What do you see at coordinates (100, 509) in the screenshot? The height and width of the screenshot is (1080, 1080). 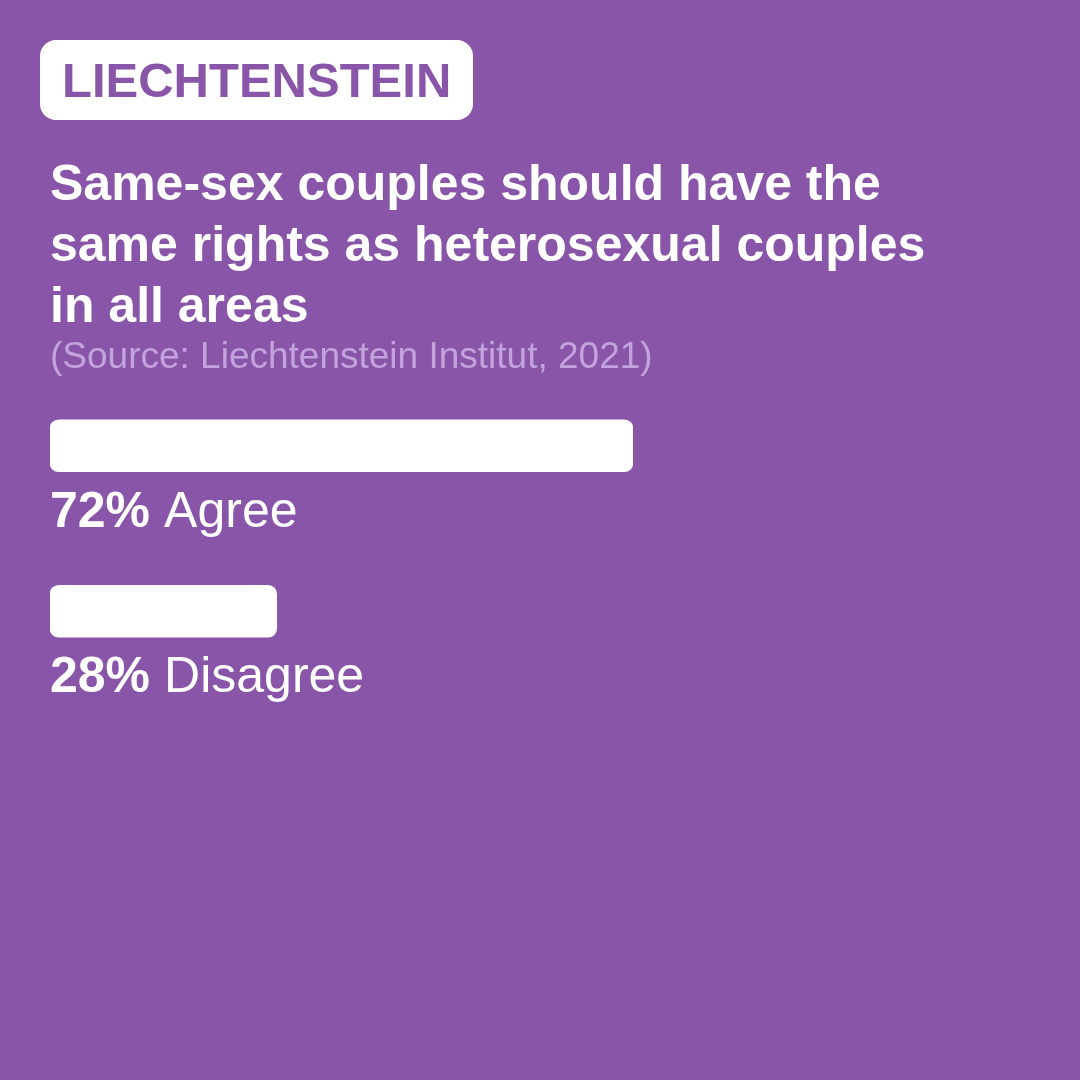 I see `data-label: 72%` at bounding box center [100, 509].